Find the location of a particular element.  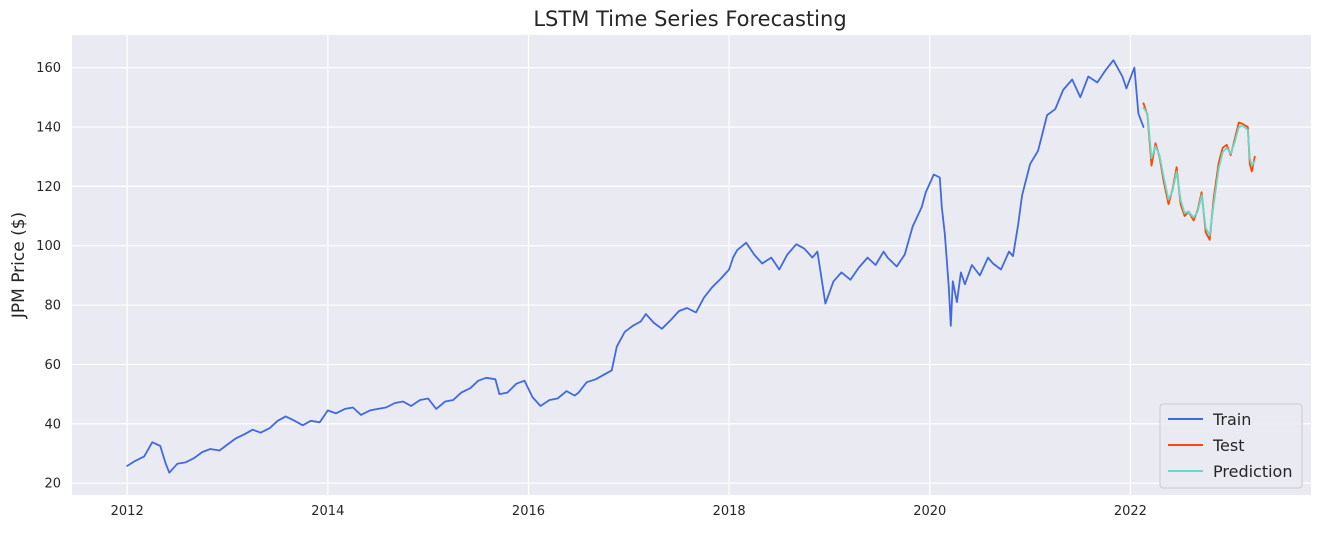

x-tick-label: 2016 is located at coordinates (528, 511).